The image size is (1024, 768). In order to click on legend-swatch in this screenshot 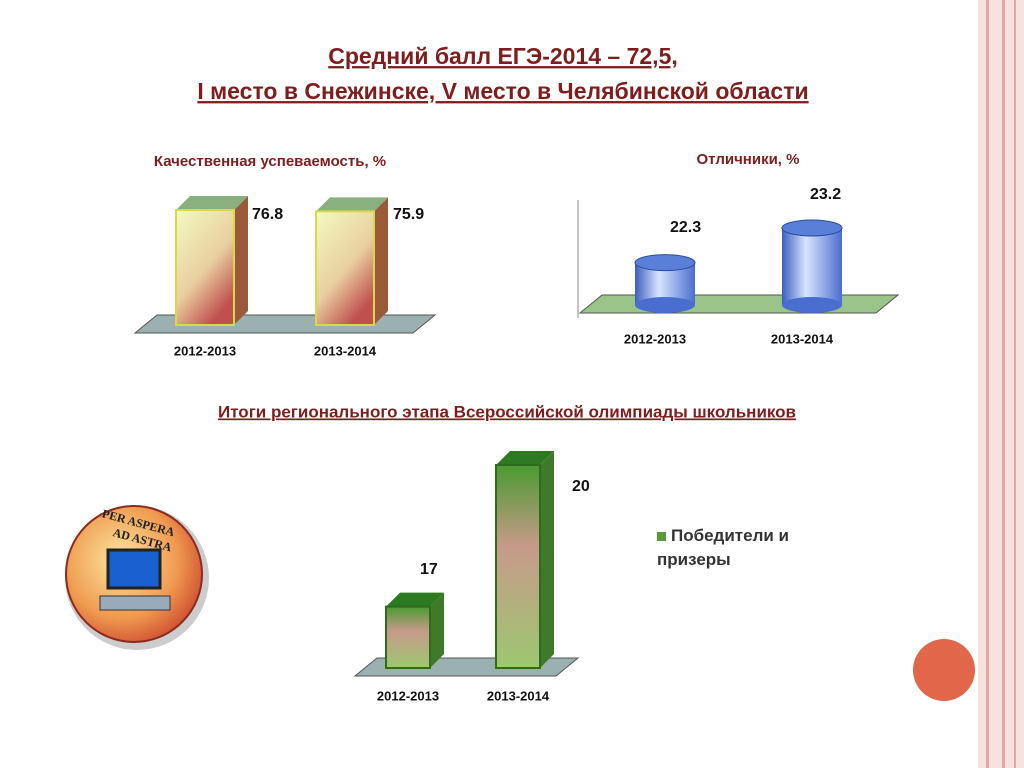, I will do `click(661, 536)`.